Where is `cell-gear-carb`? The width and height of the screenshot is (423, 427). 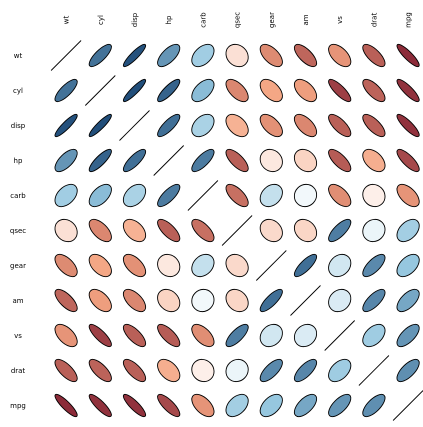
cell-gear-carb is located at coordinates (203, 265).